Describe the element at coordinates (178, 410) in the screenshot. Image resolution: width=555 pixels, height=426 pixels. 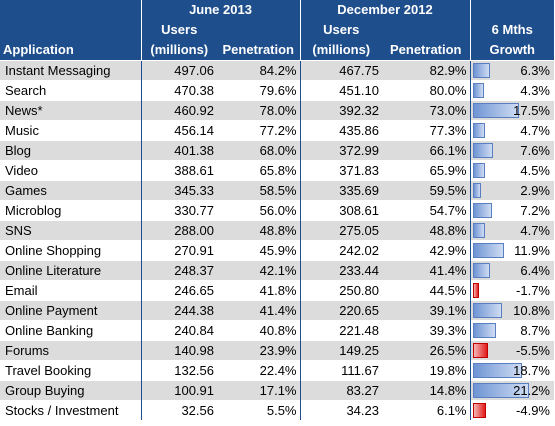
I see `june-users-cell: 32.56` at that location.